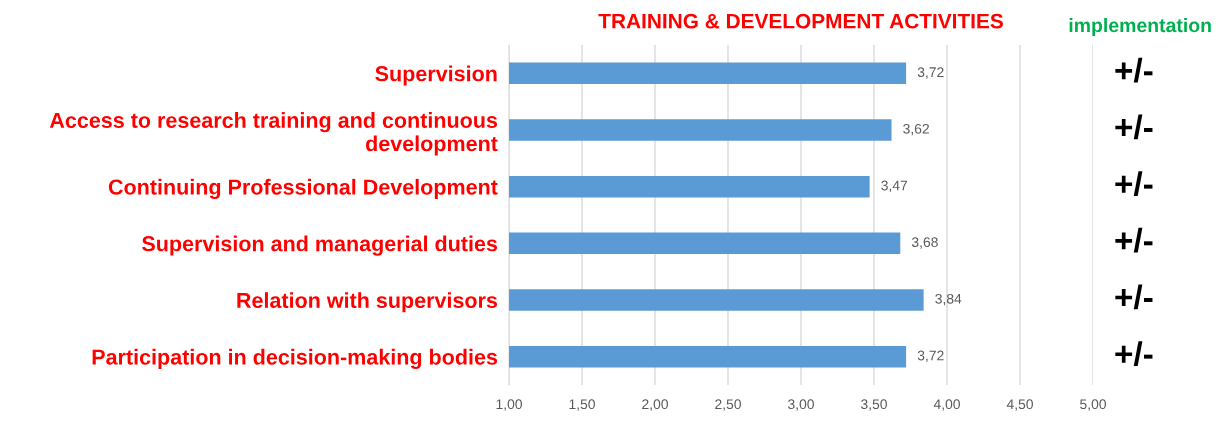 The height and width of the screenshot is (425, 1228). Describe the element at coordinates (894, 186) in the screenshot. I see `data-label: 3,47` at that location.